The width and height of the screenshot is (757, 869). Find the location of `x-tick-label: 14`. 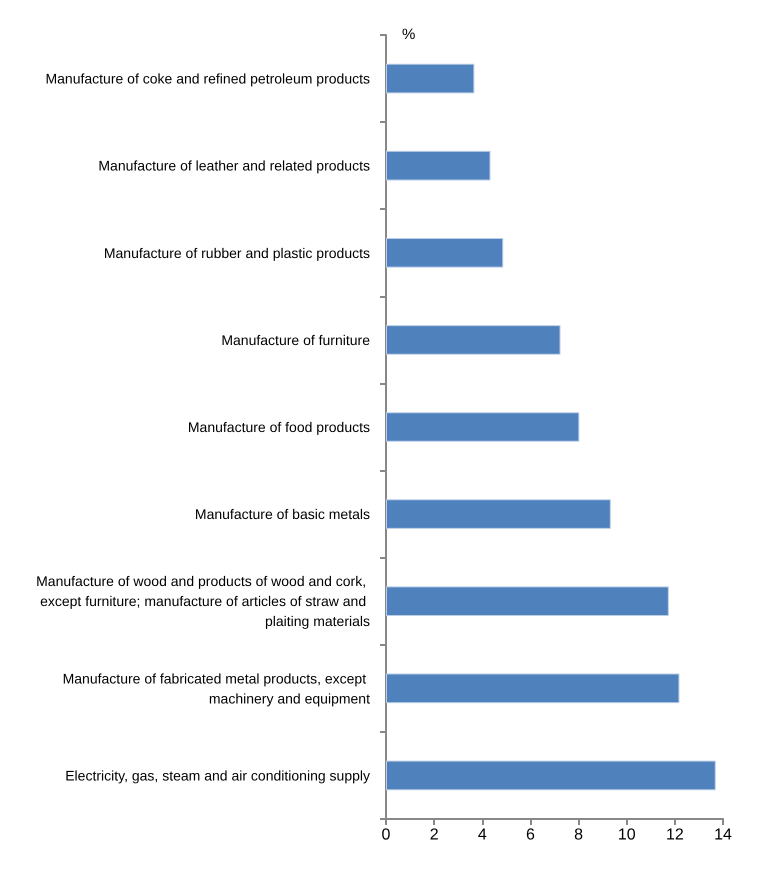

x-tick-label: 14 is located at coordinates (723, 835).